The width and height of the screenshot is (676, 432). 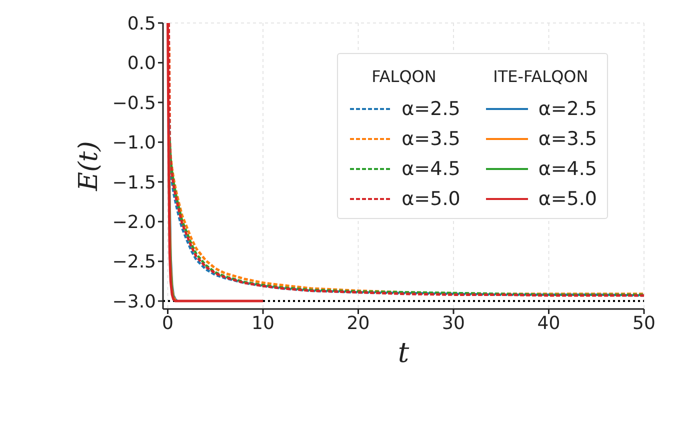 I want to click on y-tick-label: 0.0, so click(x=141, y=63).